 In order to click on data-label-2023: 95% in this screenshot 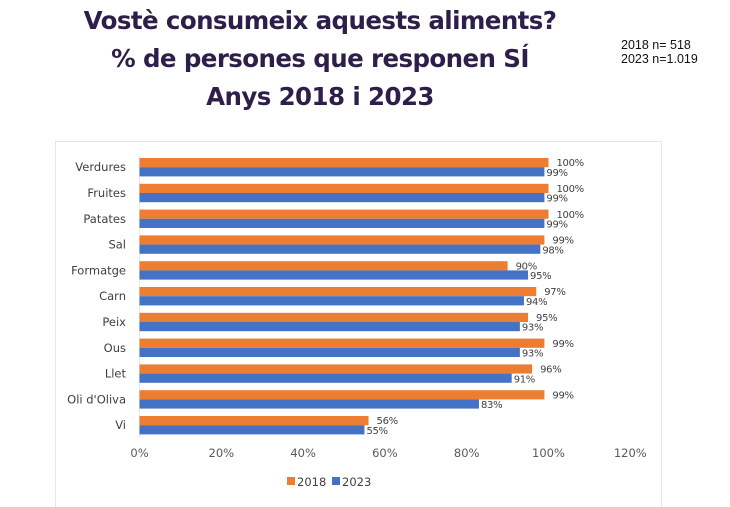, I will do `click(540, 276)`.